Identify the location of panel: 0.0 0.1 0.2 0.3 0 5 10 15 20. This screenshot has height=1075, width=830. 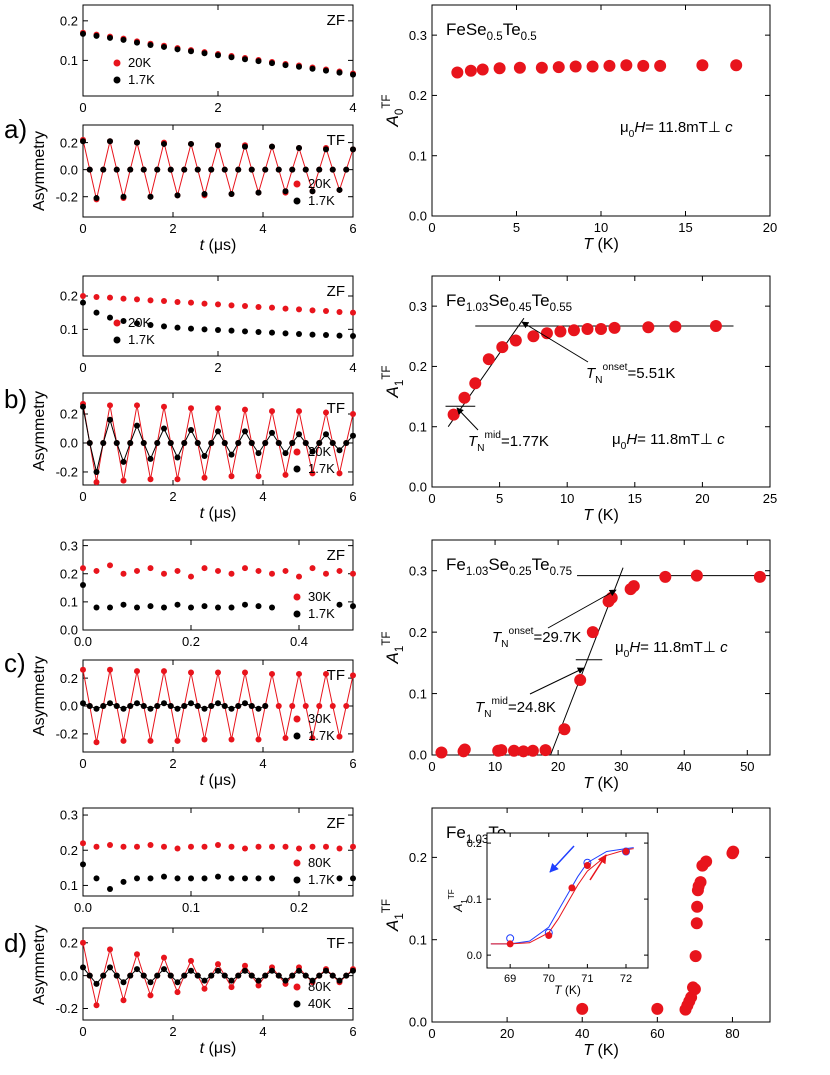
(593, 119).